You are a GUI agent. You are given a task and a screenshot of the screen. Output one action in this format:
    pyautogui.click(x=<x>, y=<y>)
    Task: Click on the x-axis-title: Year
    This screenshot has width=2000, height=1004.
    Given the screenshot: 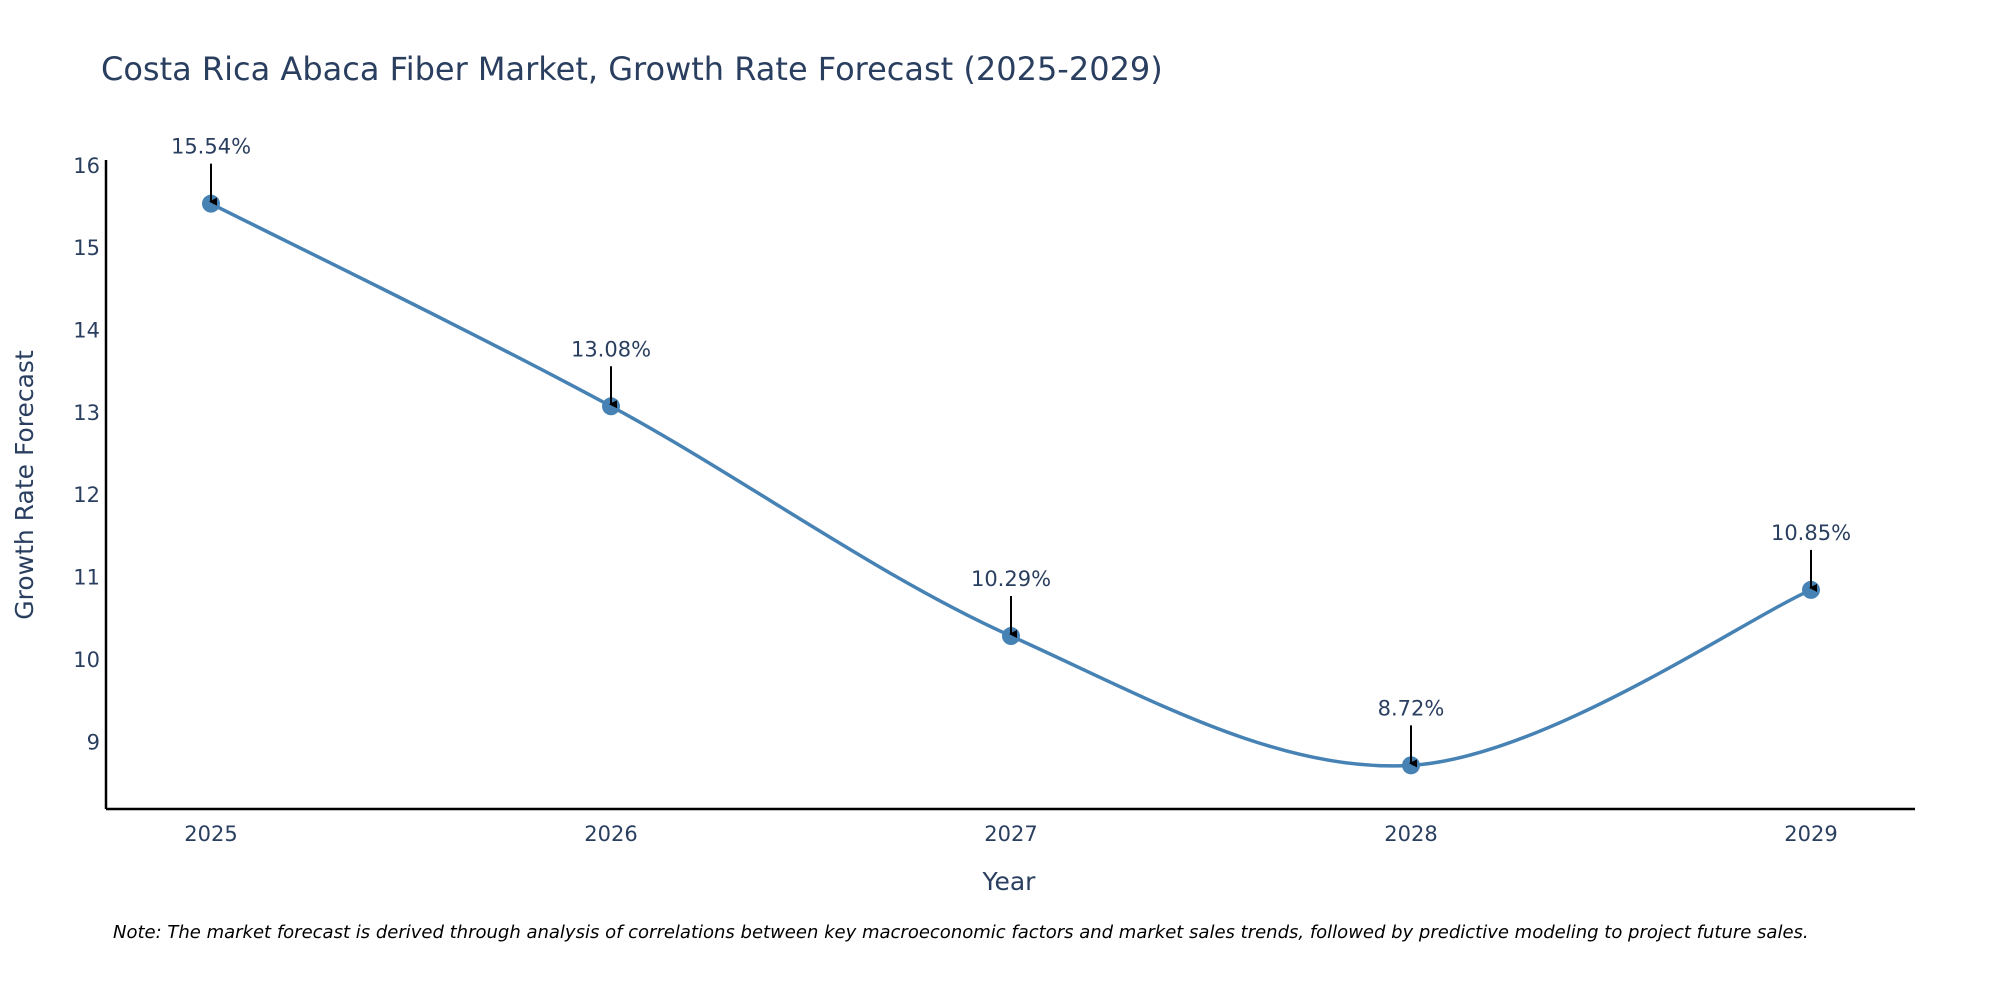 What is the action you would take?
    pyautogui.click(x=1009, y=881)
    